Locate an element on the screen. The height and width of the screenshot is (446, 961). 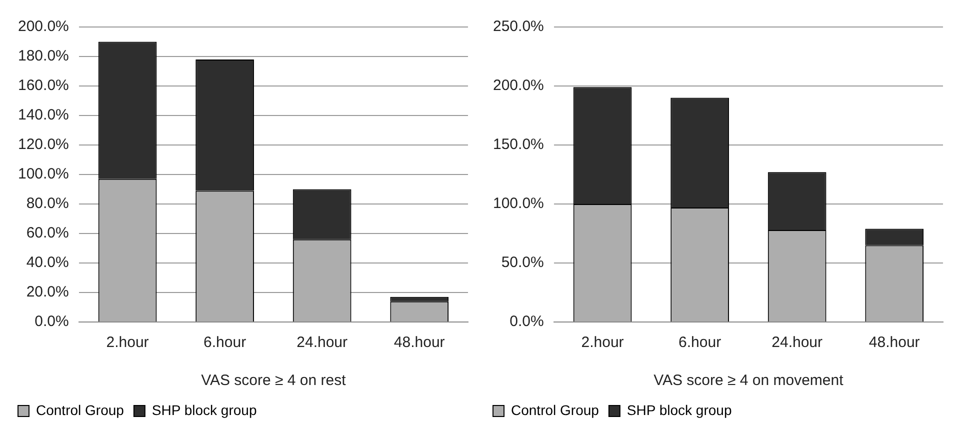
y-tick-label: 250.0% is located at coordinates (518, 27).